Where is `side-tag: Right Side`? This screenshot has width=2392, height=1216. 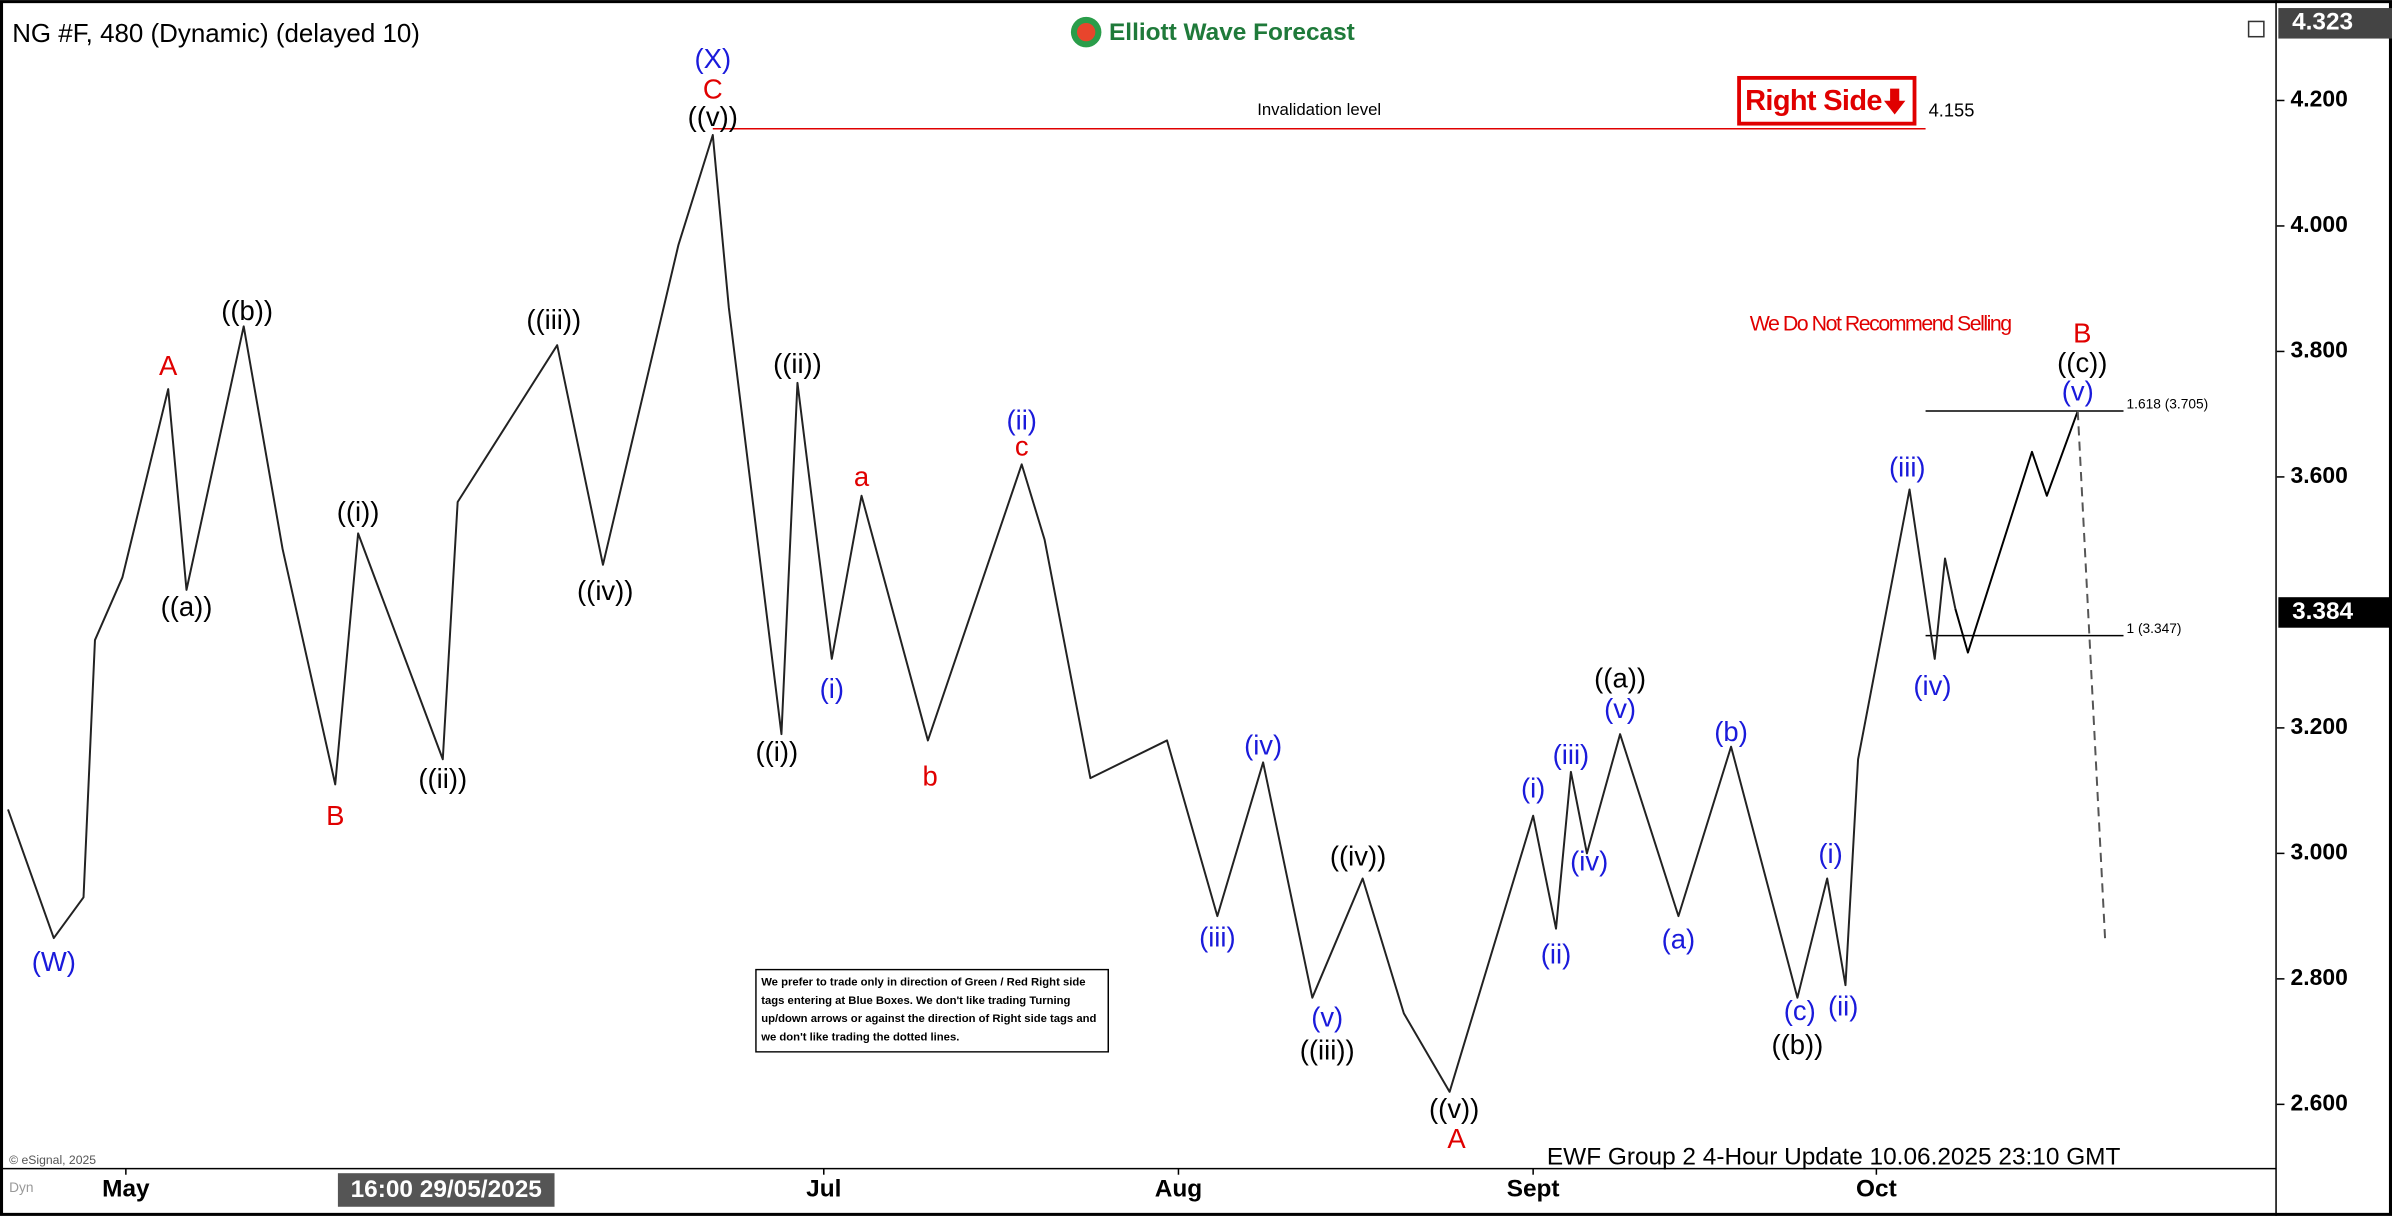 side-tag: Right Side is located at coordinates (1827, 100).